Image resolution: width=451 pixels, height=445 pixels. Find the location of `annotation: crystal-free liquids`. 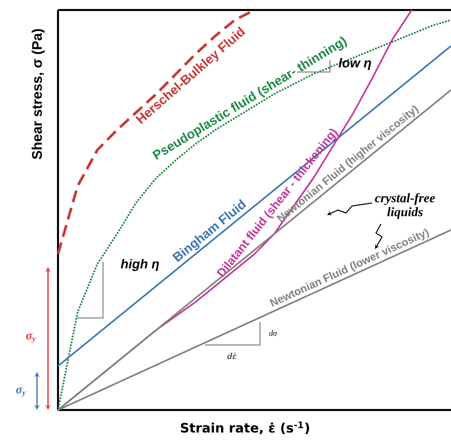

annotation: crystal-free liquids is located at coordinates (404, 206).